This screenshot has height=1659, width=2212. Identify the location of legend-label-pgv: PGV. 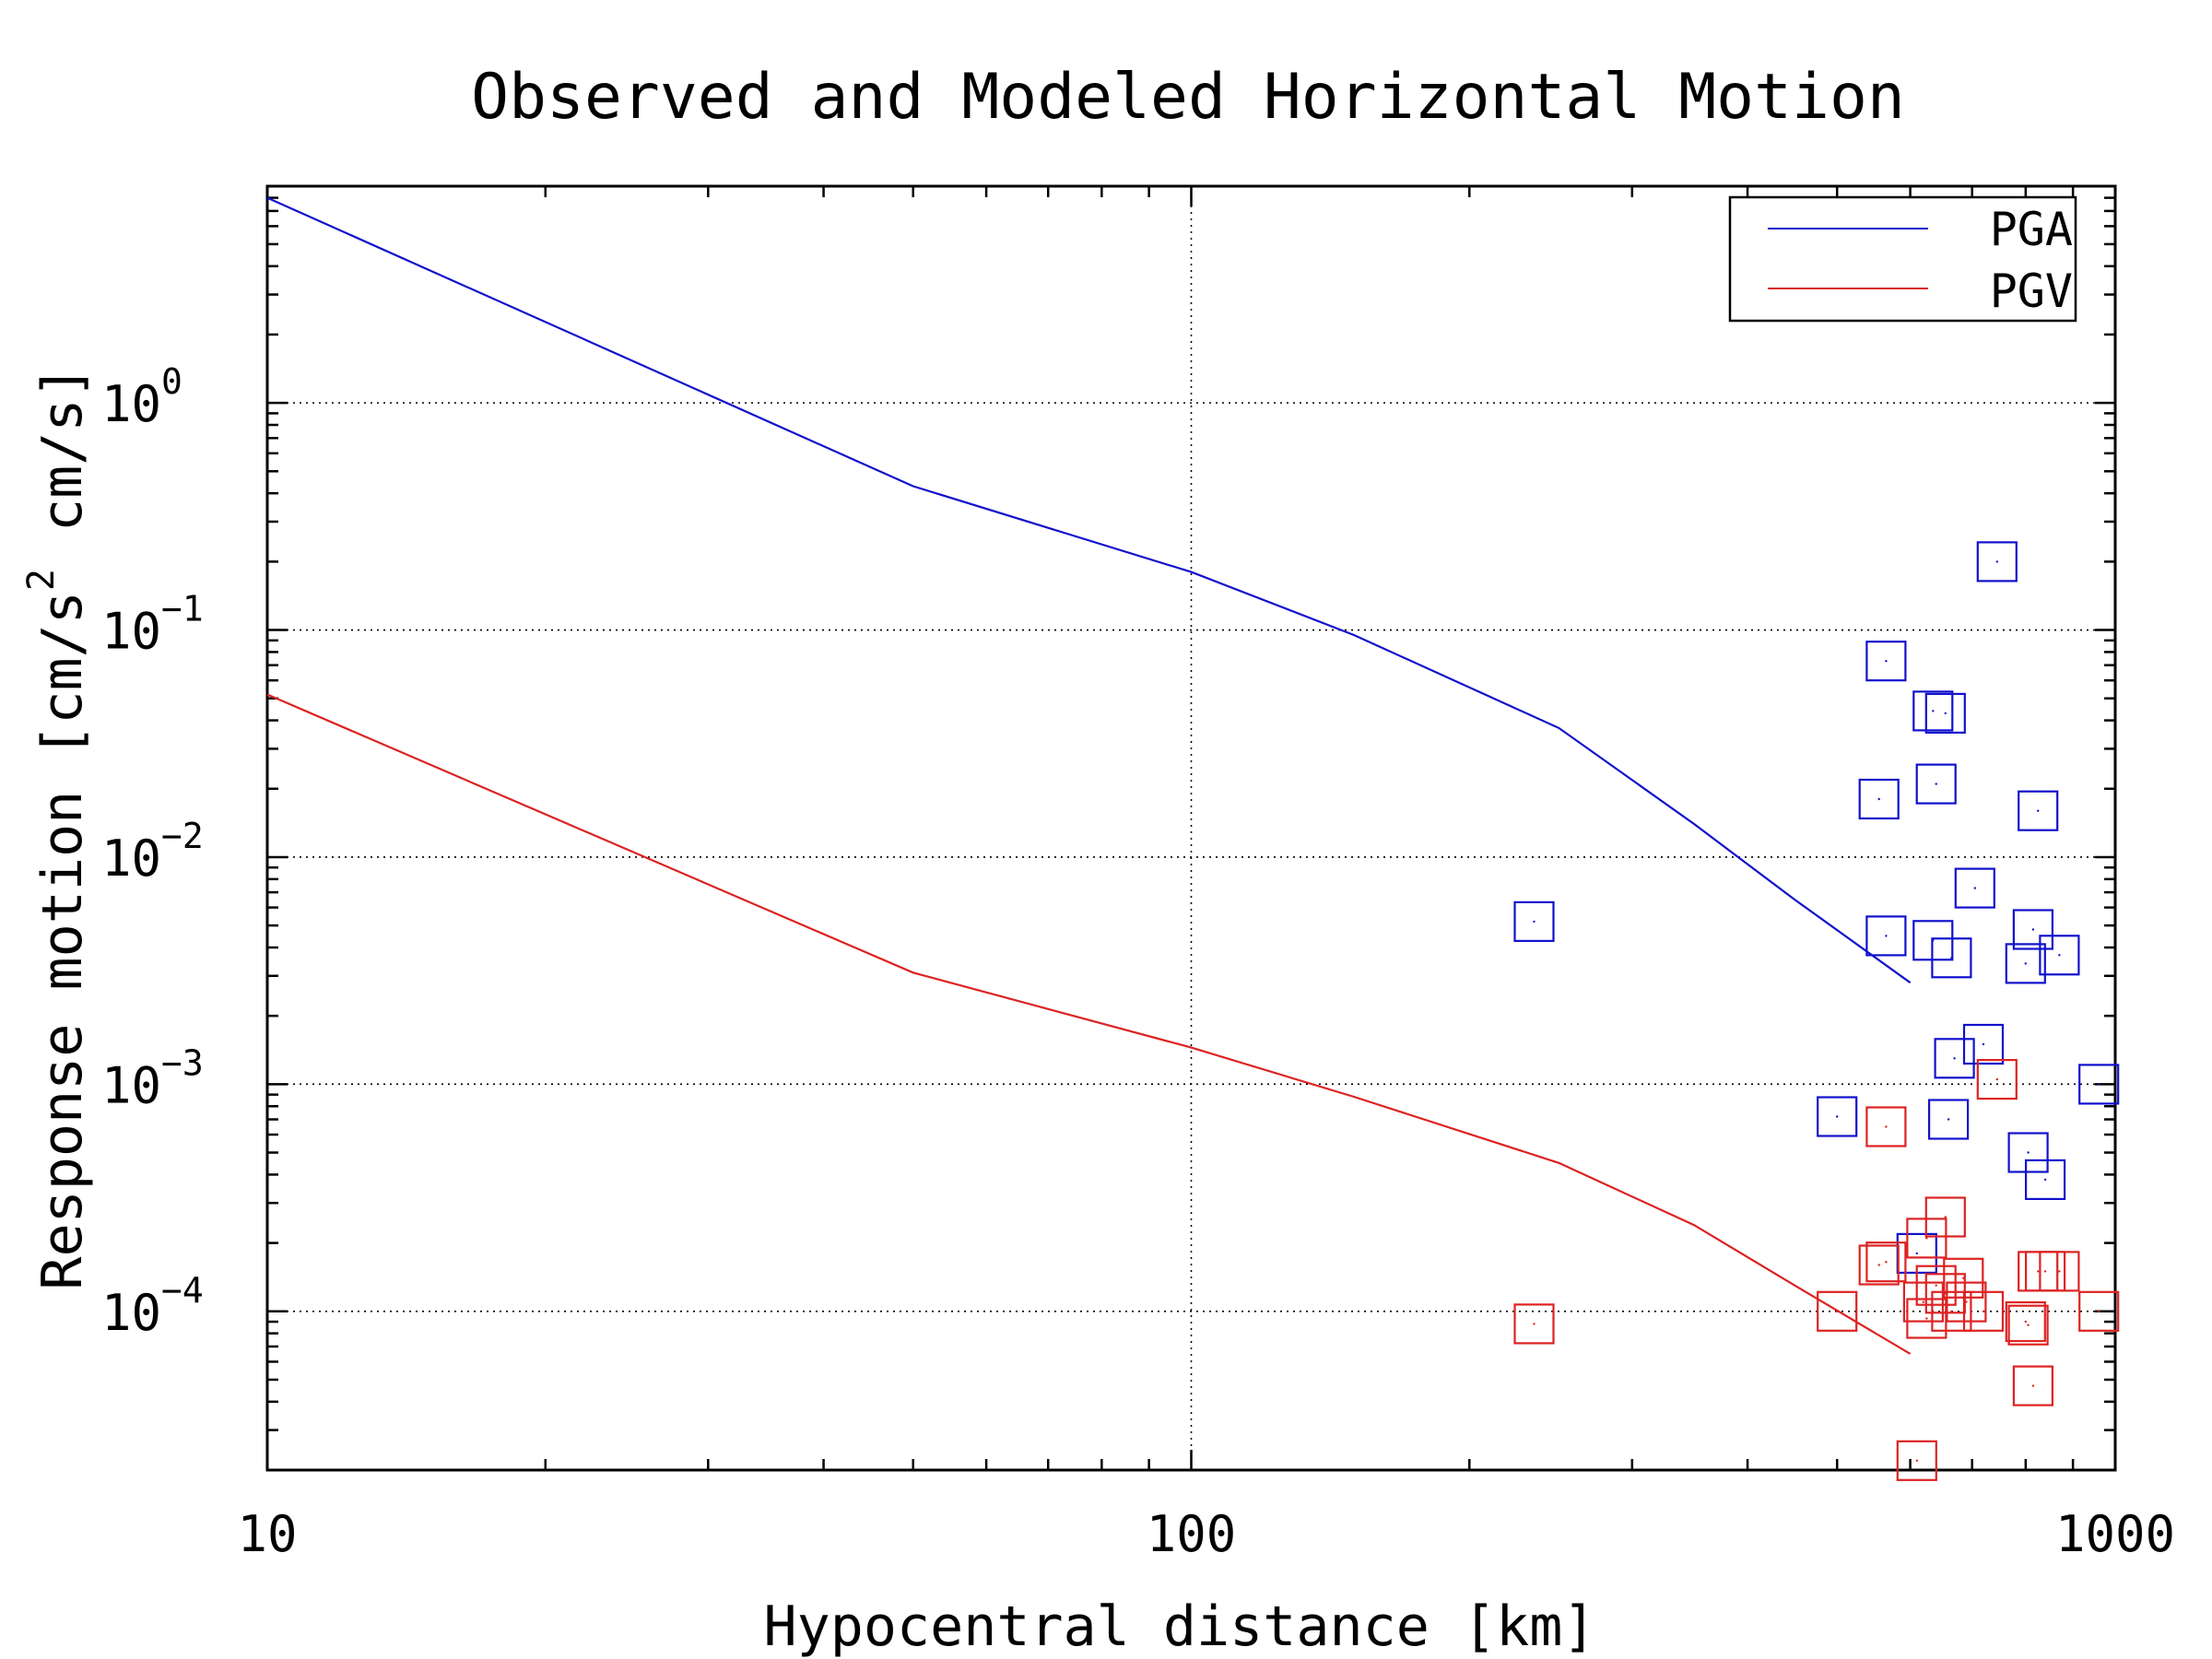
(2031, 291).